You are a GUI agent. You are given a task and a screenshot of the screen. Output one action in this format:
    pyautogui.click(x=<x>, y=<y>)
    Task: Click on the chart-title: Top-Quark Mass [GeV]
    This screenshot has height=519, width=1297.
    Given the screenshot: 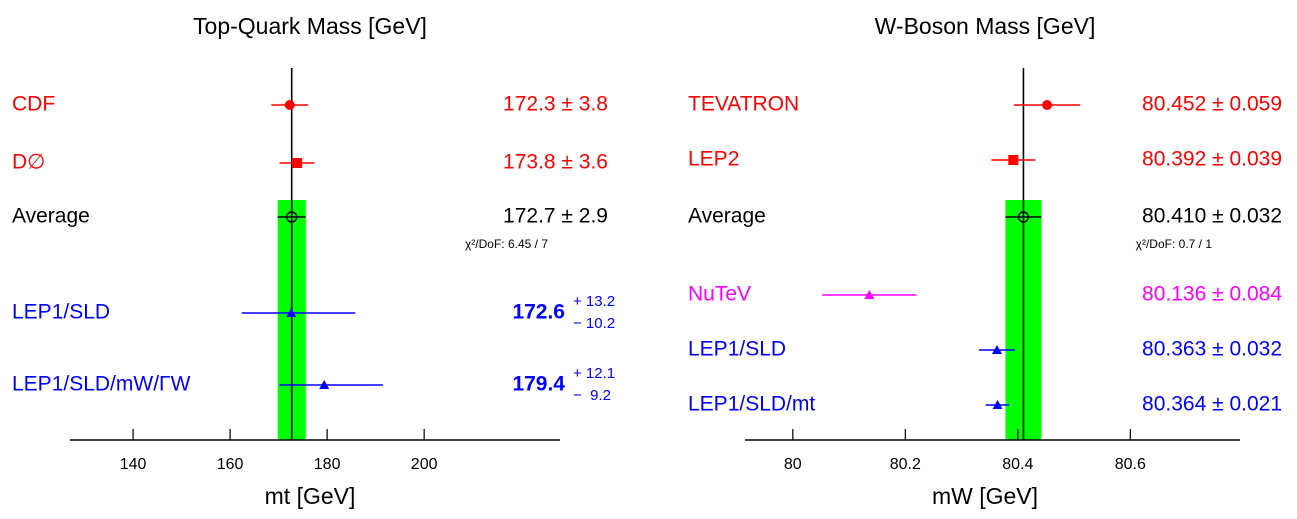 What is the action you would take?
    pyautogui.click(x=310, y=26)
    